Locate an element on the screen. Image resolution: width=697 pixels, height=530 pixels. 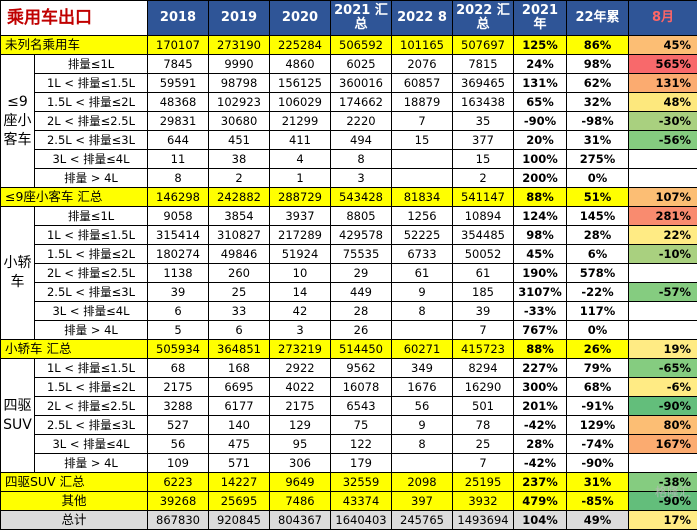
value-cell: 16290 is located at coordinates (483, 387).